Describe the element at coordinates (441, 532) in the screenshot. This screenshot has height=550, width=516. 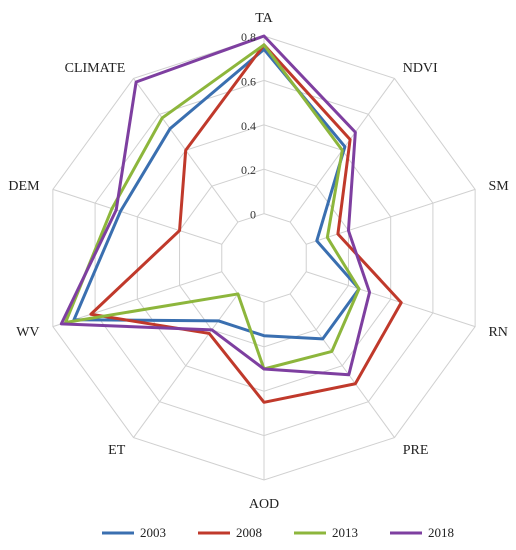
I see `legend-label-2018: 2018` at that location.